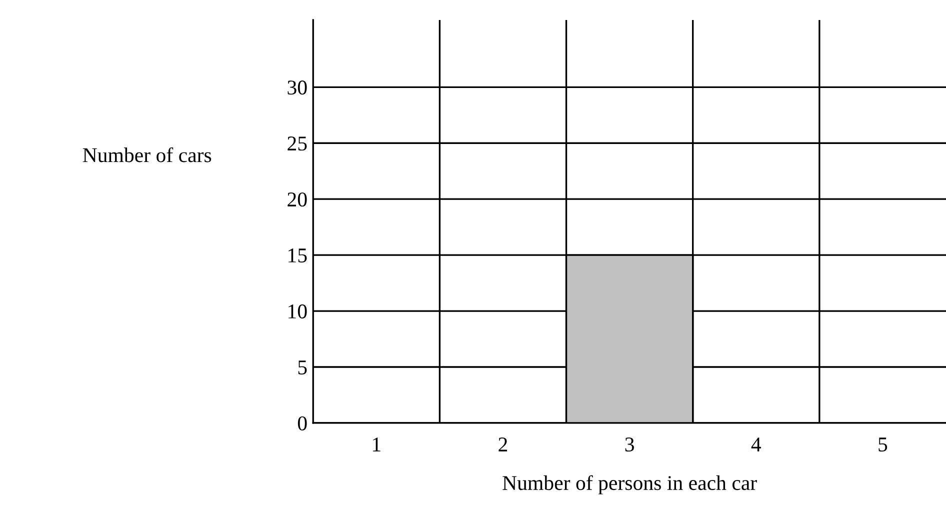 The image size is (946, 522). What do you see at coordinates (629, 445) in the screenshot?
I see `x-tick-label: 3` at bounding box center [629, 445].